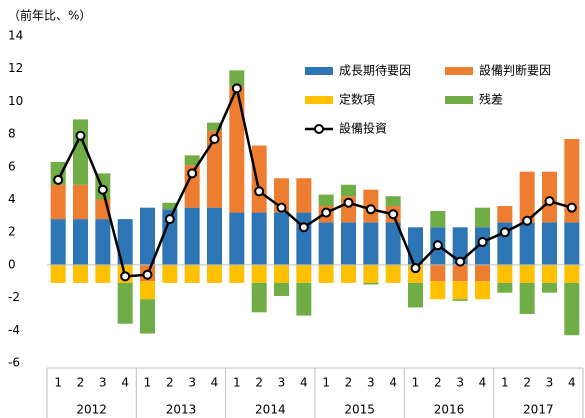 The image size is (585, 418). I want to click on legend-marker, so click(319, 129).